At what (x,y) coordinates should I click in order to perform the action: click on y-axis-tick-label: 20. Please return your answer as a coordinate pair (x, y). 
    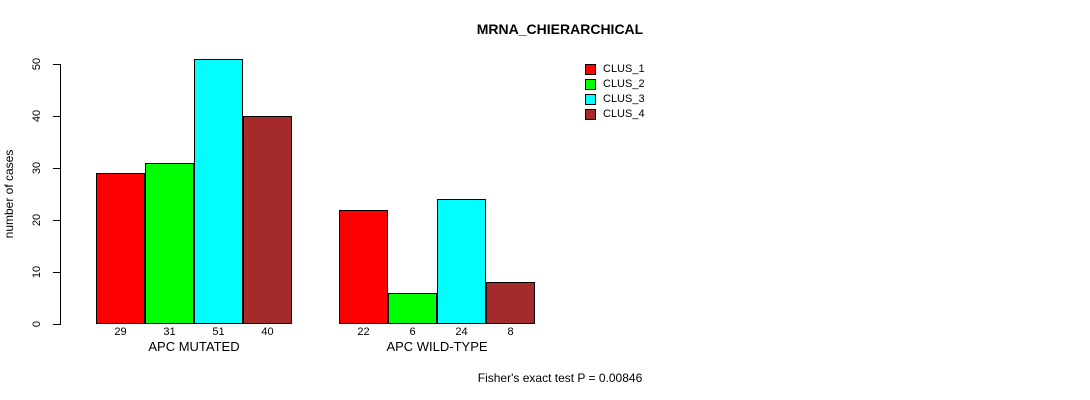
    Looking at the image, I should click on (37, 220).